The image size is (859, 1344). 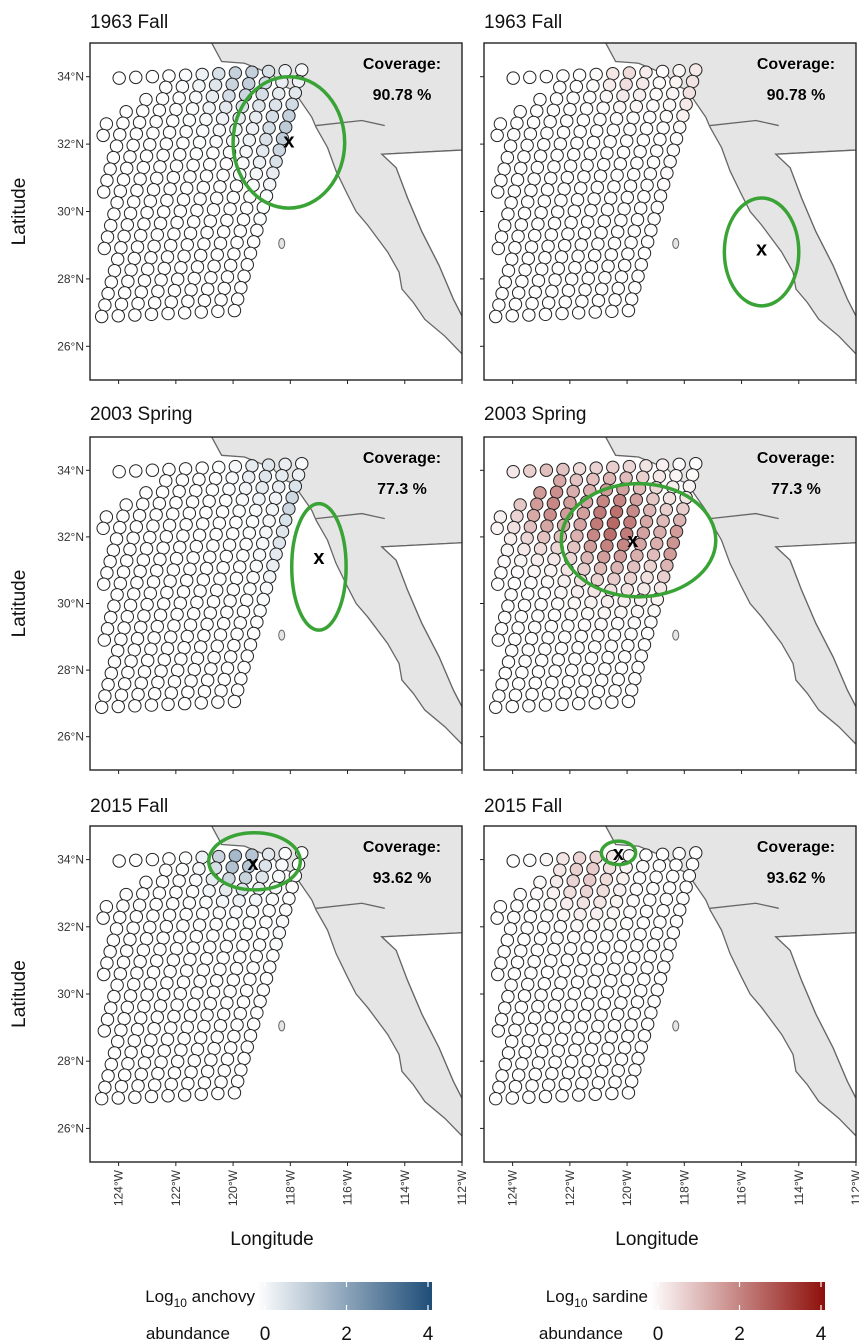 I want to click on y-tick-label: 30°N, so click(x=70, y=994).